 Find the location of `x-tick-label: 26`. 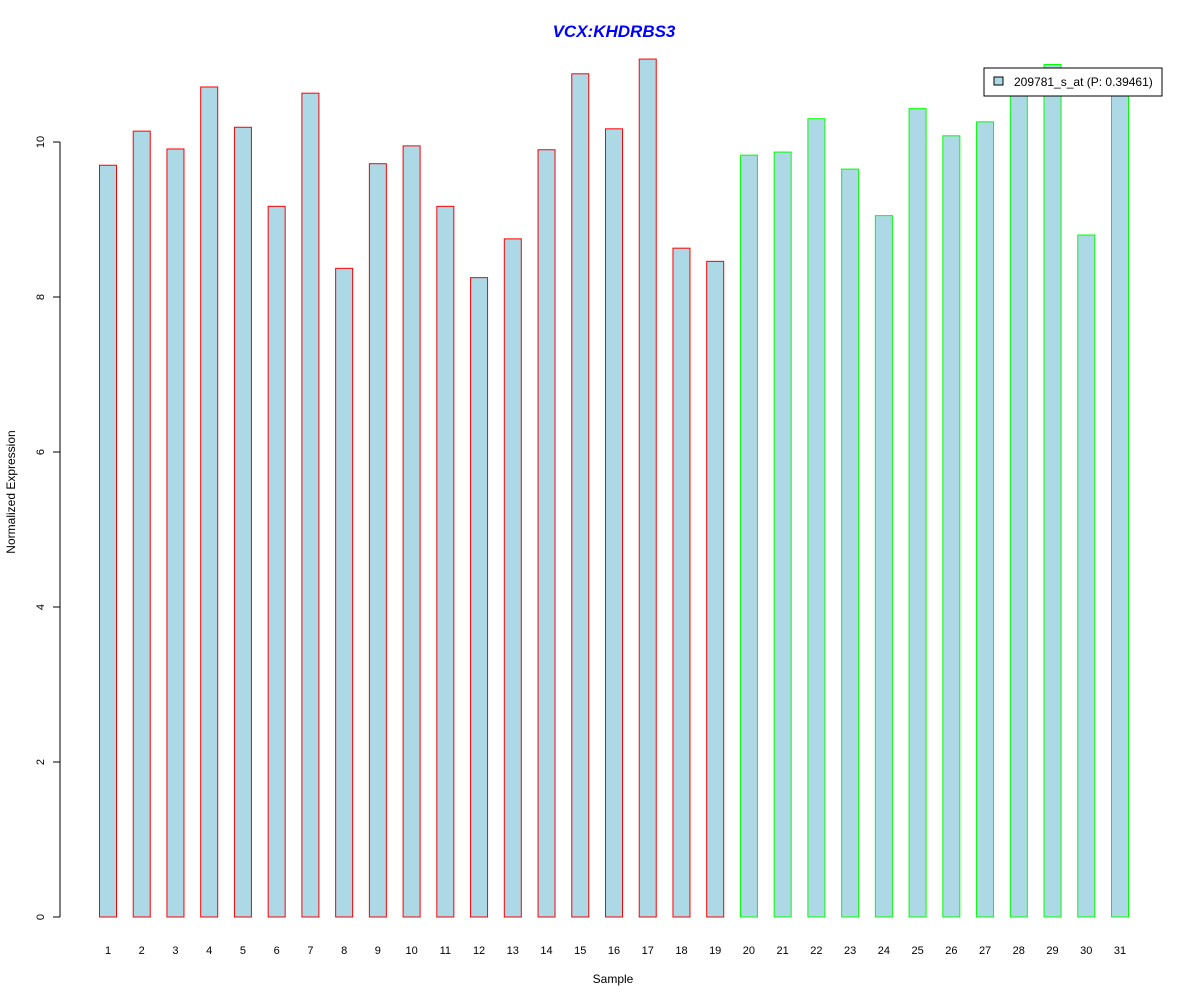

x-tick-label: 26 is located at coordinates (951, 951).